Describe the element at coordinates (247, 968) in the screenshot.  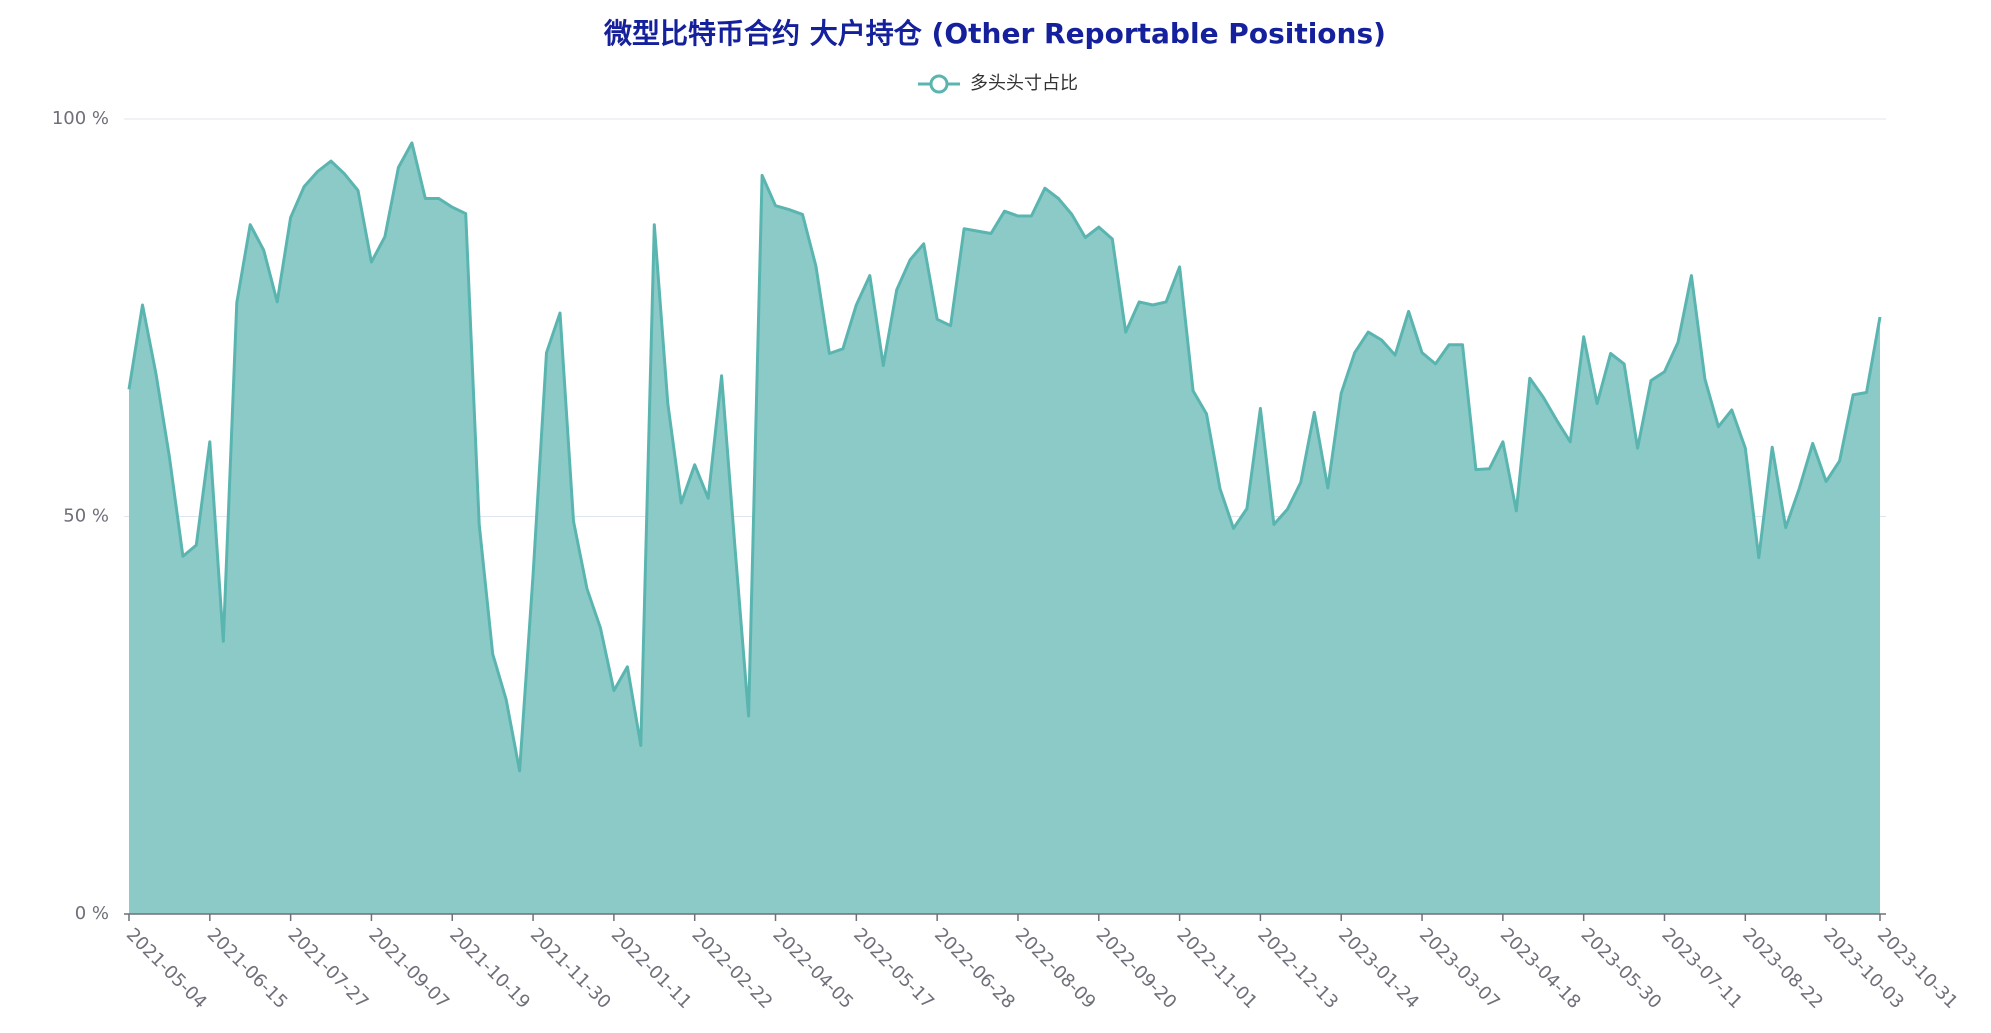
I see `x-tick-label: 2021-06-15` at that location.